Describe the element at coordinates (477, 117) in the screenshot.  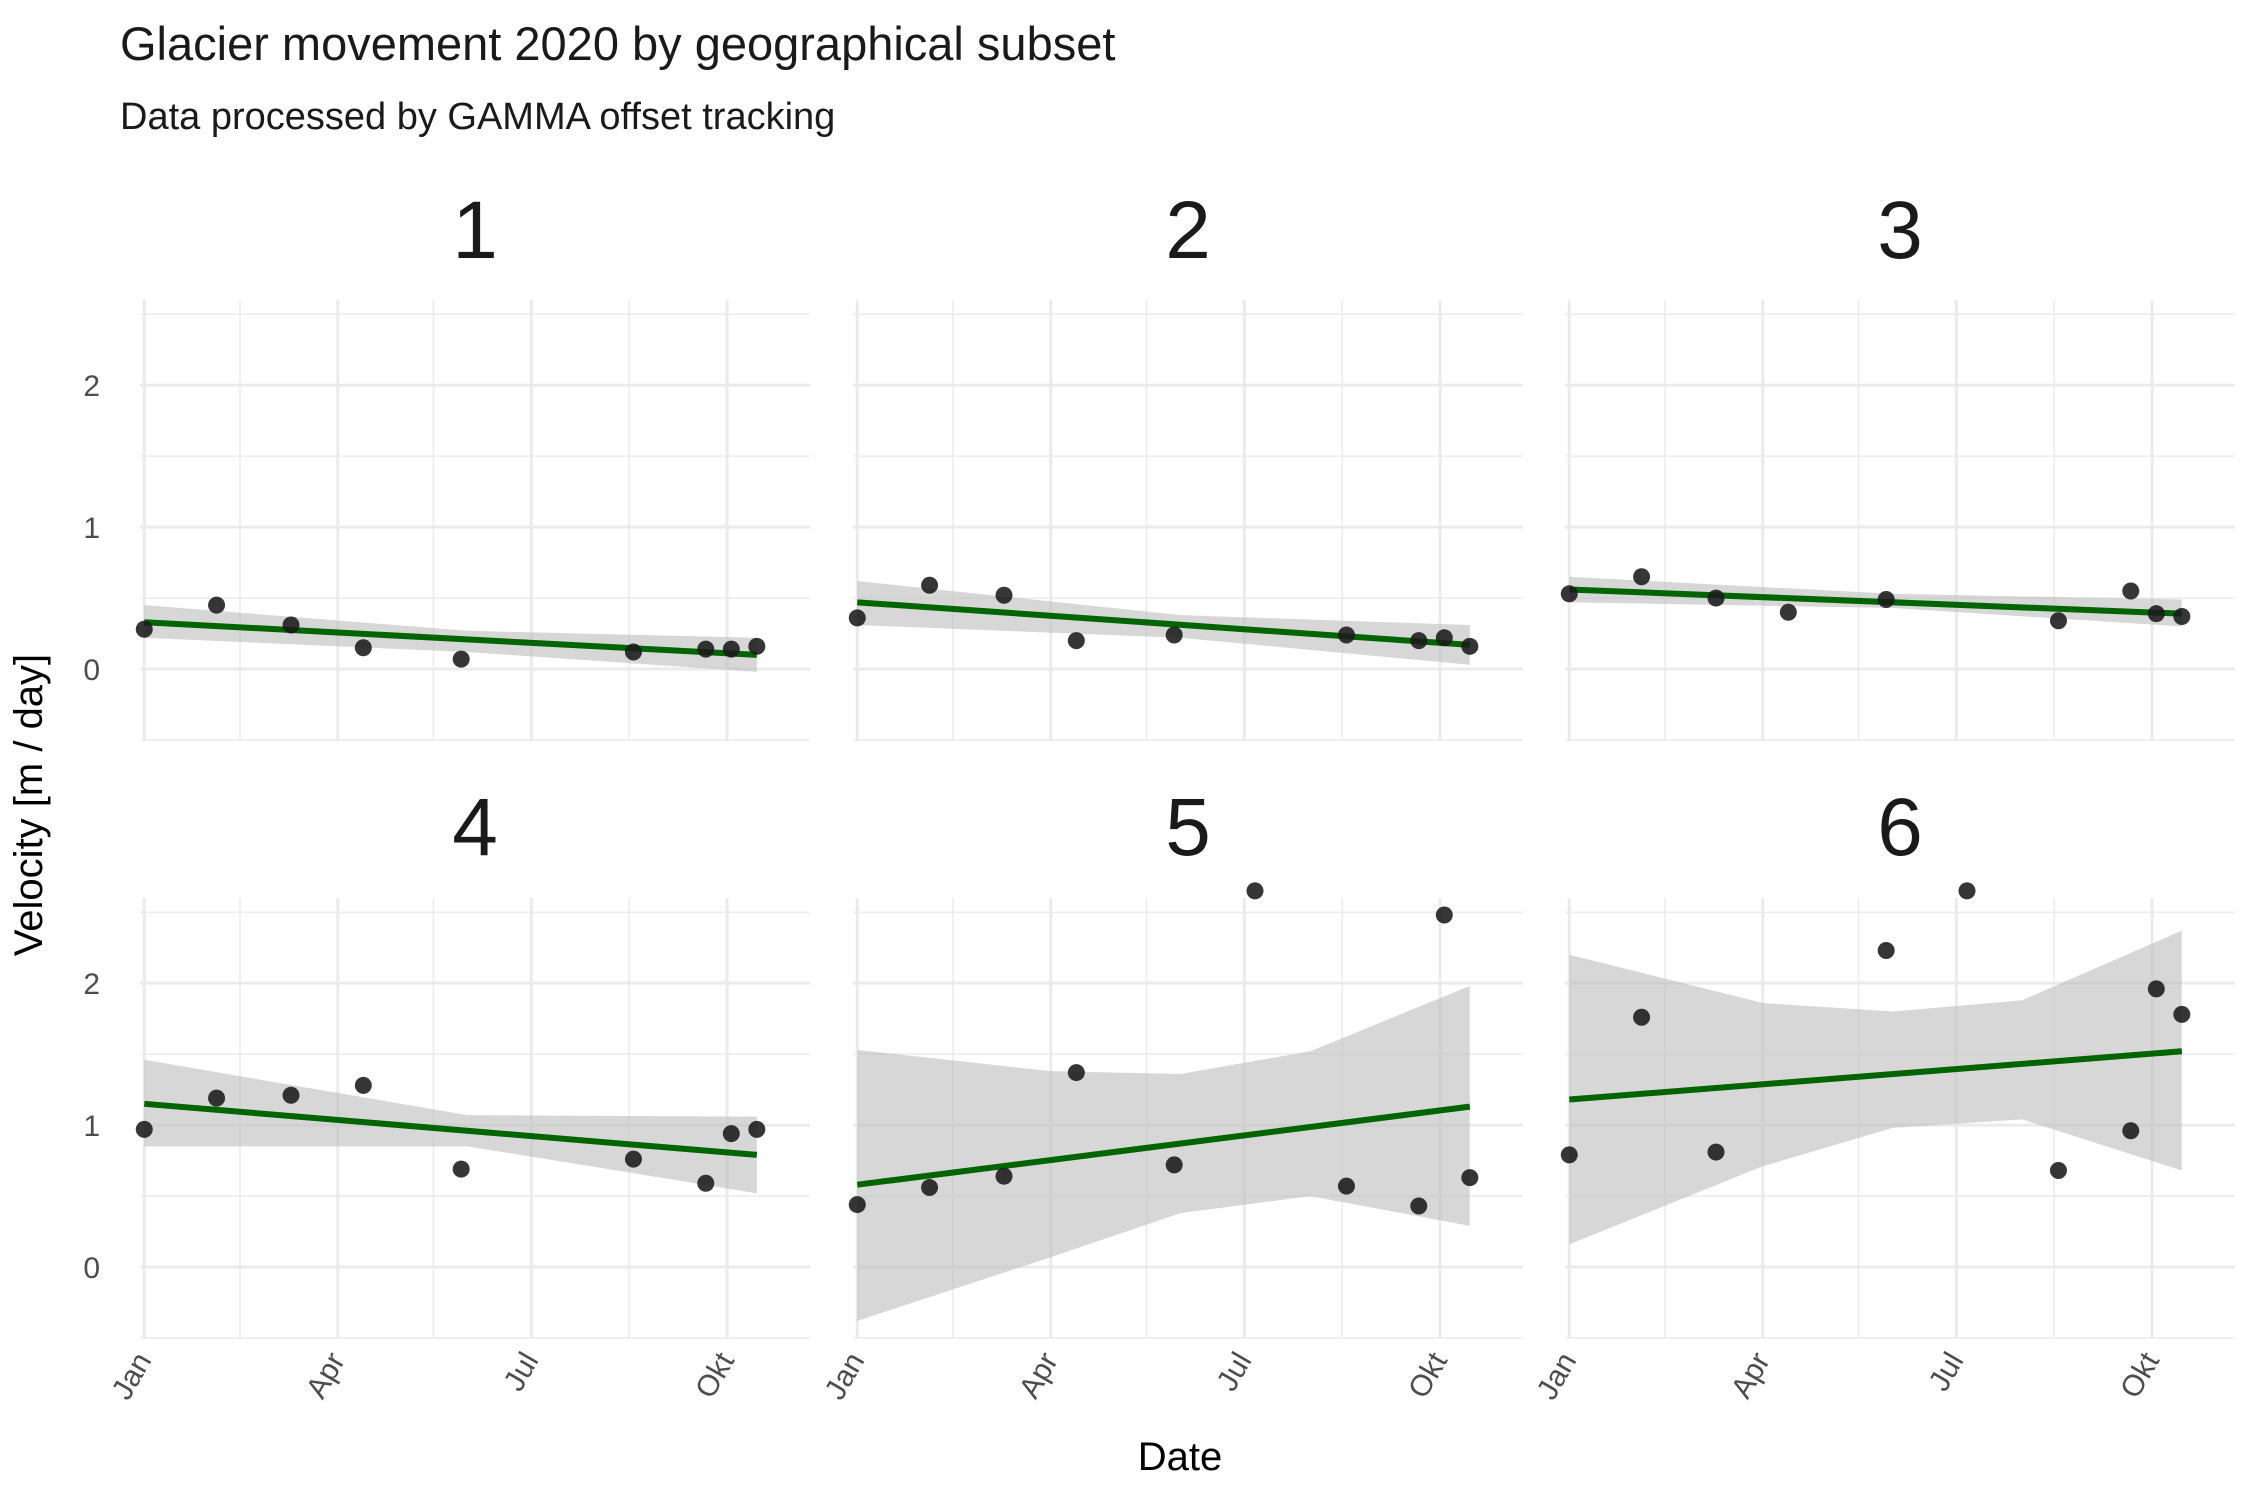
I see `chart-subtitle: Data processed by GAMMA offset tracking` at that location.